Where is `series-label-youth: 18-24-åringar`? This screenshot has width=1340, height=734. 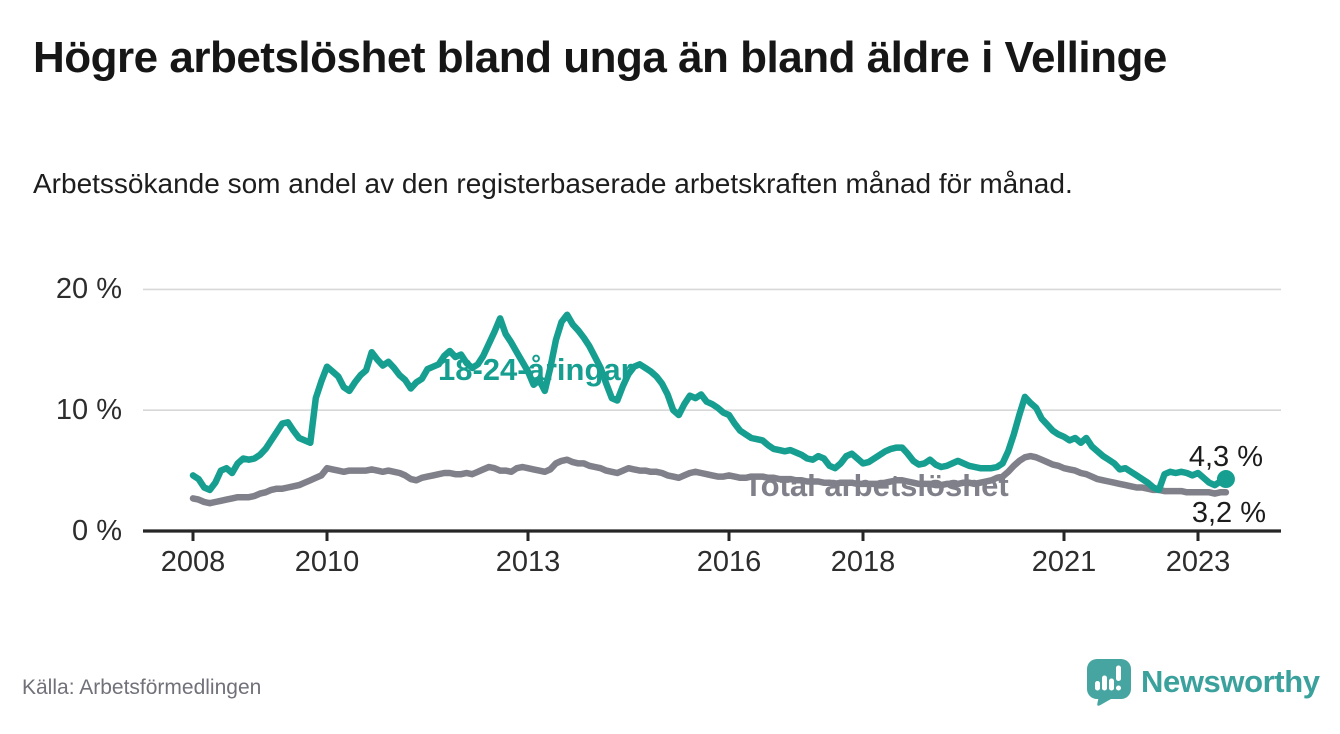
series-label-youth: 18-24-åringar is located at coordinates (535, 369).